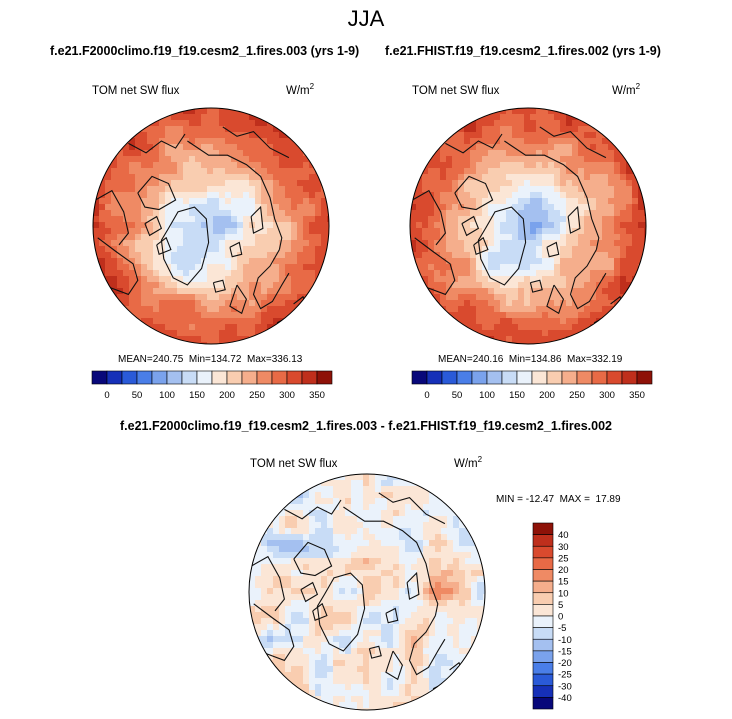 The height and width of the screenshot is (719, 732). I want to click on diff-coastline, so click(313, 559).